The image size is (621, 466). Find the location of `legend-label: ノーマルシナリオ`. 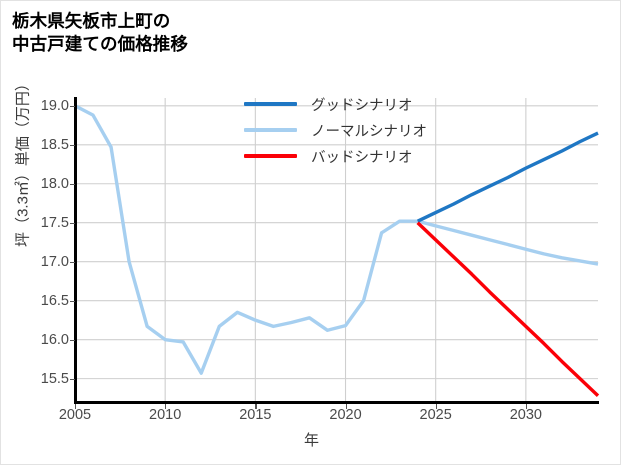

legend-label: ノーマルシナリオ is located at coordinates (369, 131).